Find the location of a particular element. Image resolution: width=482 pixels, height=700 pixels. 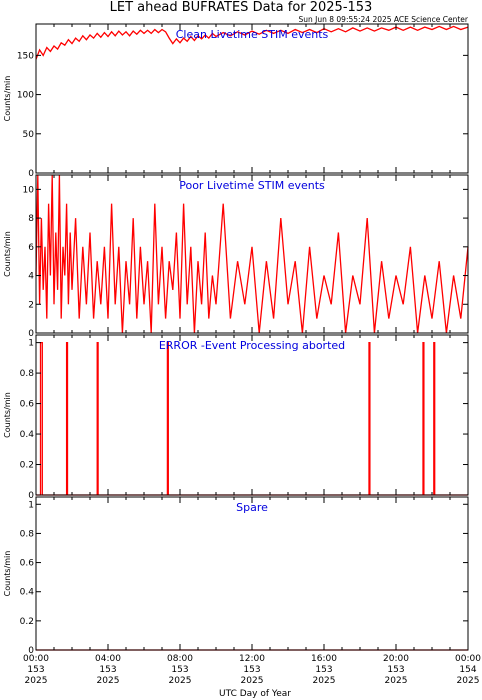

x-tick-label: 08:00 is located at coordinates (180, 659).